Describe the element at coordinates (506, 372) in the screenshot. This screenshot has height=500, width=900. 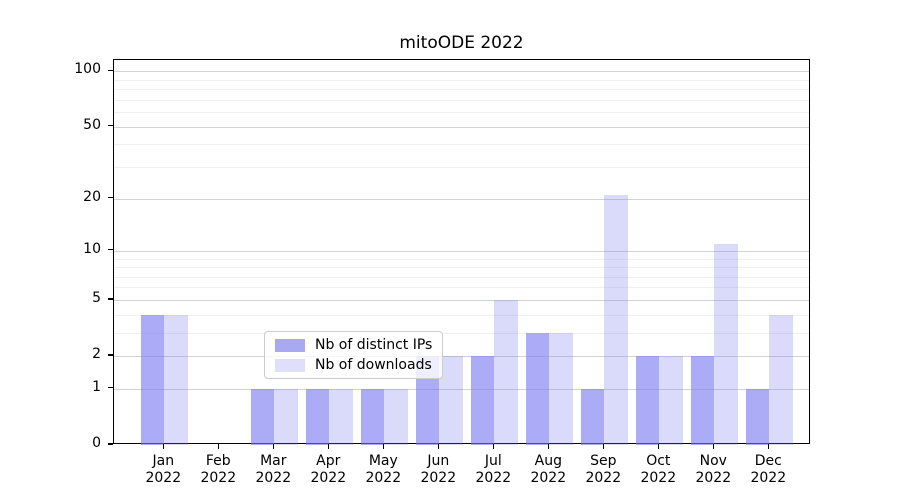
I see `bar-downloads-jul` at that location.